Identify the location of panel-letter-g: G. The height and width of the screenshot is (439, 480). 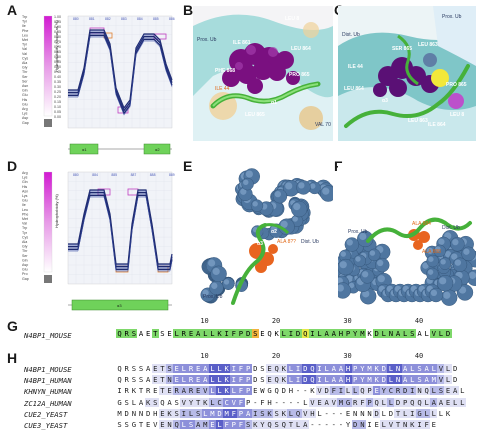
(12, 326).